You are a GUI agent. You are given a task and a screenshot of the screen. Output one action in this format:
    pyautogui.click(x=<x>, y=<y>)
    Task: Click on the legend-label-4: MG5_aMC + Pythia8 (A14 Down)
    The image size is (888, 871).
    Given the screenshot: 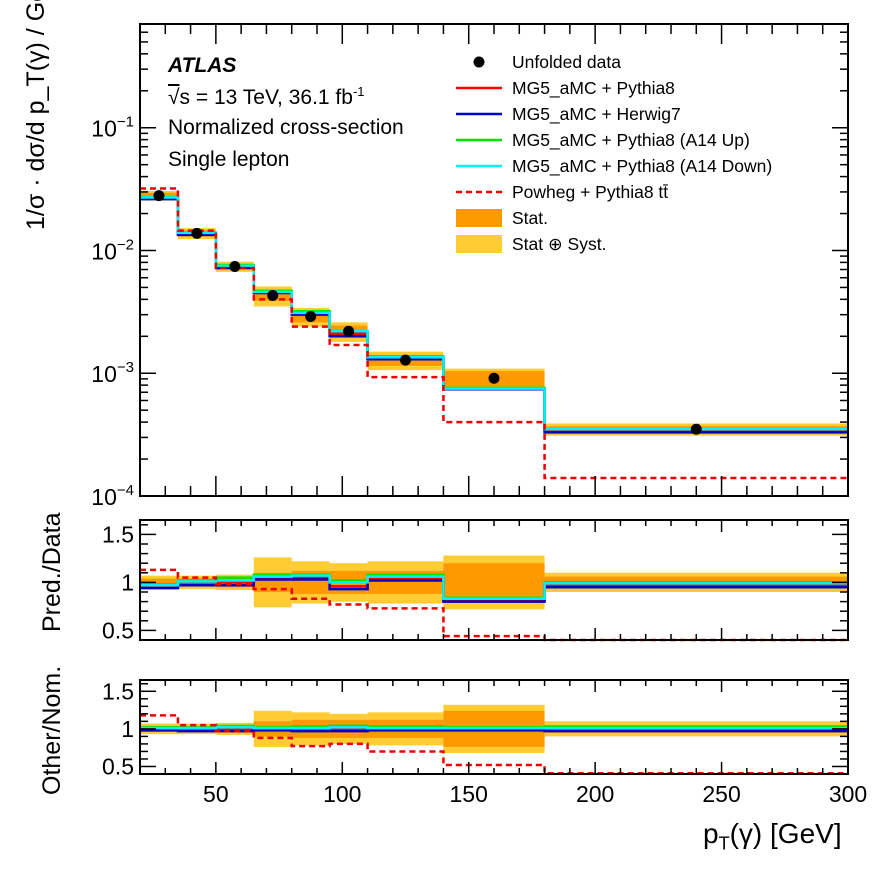 What is the action you would take?
    pyautogui.click(x=642, y=166)
    